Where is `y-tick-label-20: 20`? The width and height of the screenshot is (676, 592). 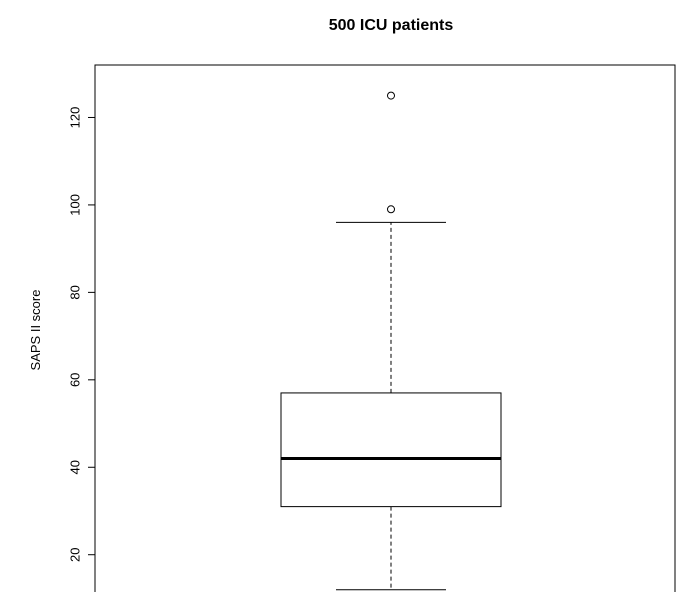 y-tick-label-20: 20 is located at coordinates (75, 554).